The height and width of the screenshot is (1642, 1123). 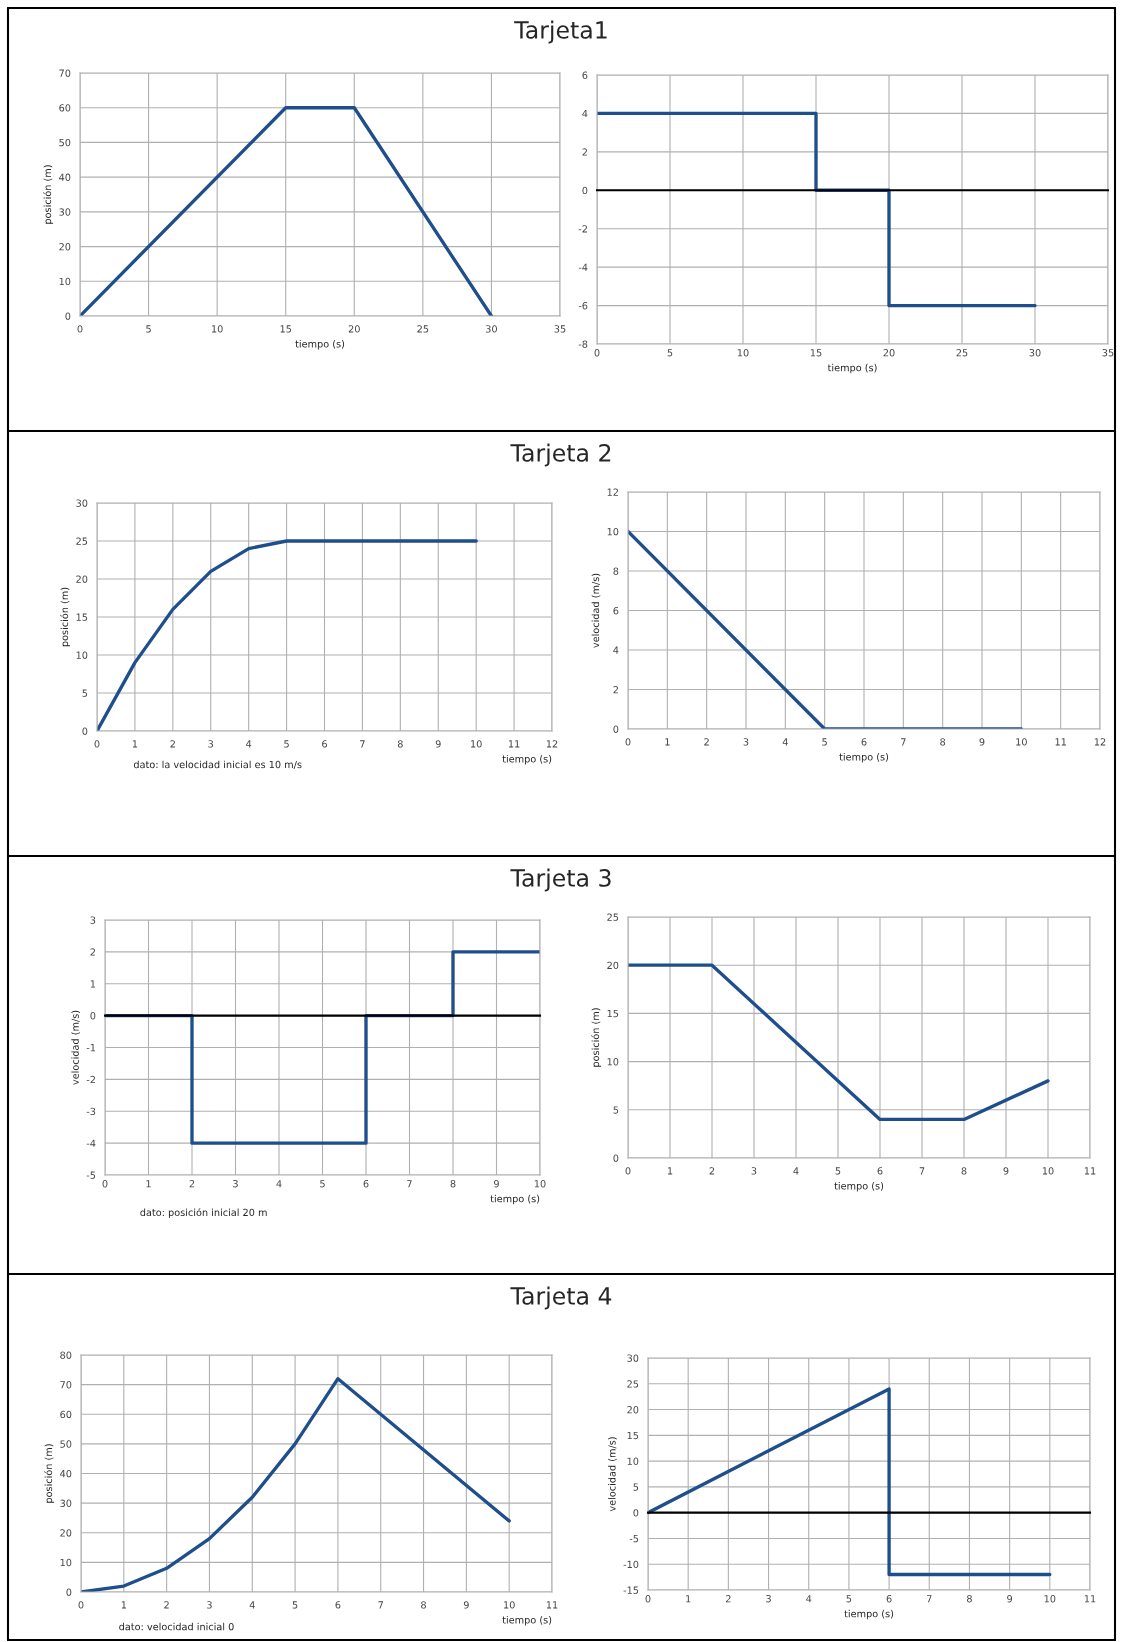 I want to click on y-tick-label: -3, so click(x=91, y=1111).